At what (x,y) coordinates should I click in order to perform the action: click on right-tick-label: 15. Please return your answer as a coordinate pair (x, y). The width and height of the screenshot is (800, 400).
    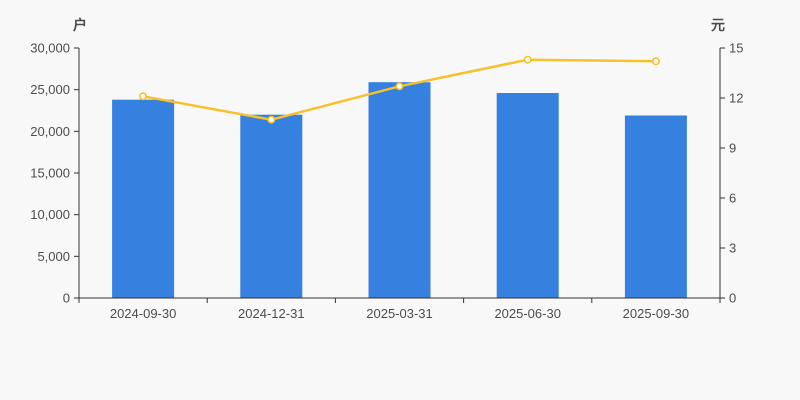
    Looking at the image, I should click on (736, 48).